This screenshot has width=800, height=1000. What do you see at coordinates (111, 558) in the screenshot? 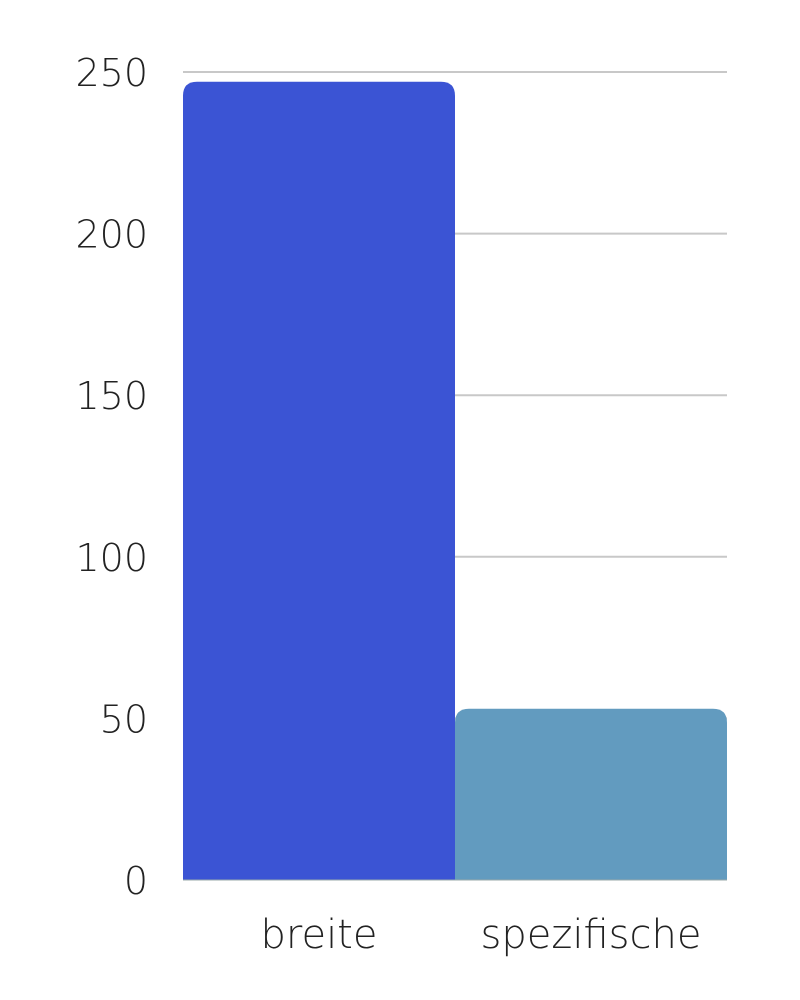
I see `y-tick-label: 100` at bounding box center [111, 558].